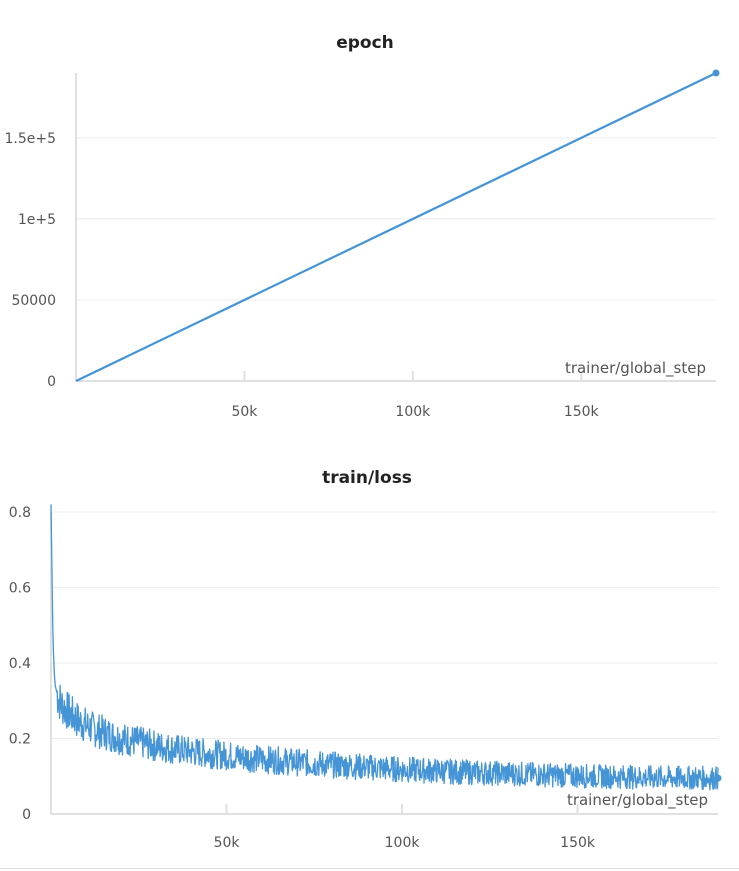 The height and width of the screenshot is (871, 739). Describe the element at coordinates (635, 368) in the screenshot. I see `epoch-x-axis-label: trainer/global_step` at that location.